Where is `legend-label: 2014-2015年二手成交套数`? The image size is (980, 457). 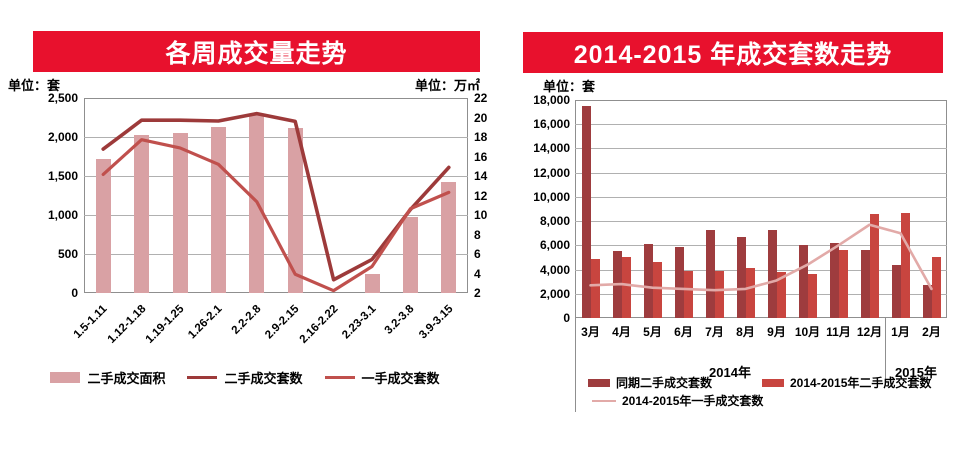
legend-label: 2014-2015年二手成交套数 is located at coordinates (861, 383).